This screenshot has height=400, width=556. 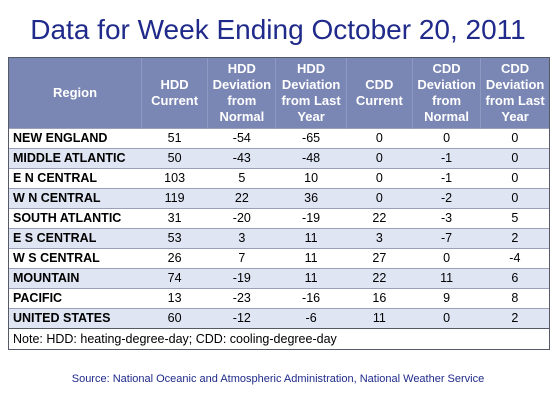 What do you see at coordinates (174, 298) in the screenshot?
I see `cell-value: 13` at bounding box center [174, 298].